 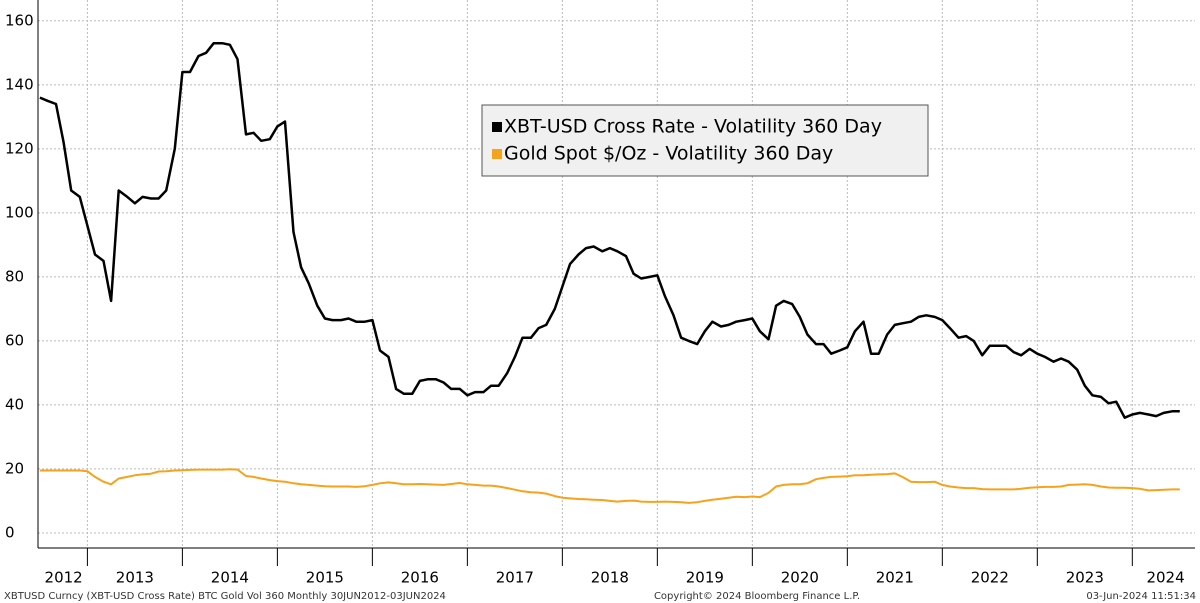 What do you see at coordinates (757, 596) in the screenshot?
I see `footer-center: Copyright© 2024 Bloomberg Finance L.P.` at bounding box center [757, 596].